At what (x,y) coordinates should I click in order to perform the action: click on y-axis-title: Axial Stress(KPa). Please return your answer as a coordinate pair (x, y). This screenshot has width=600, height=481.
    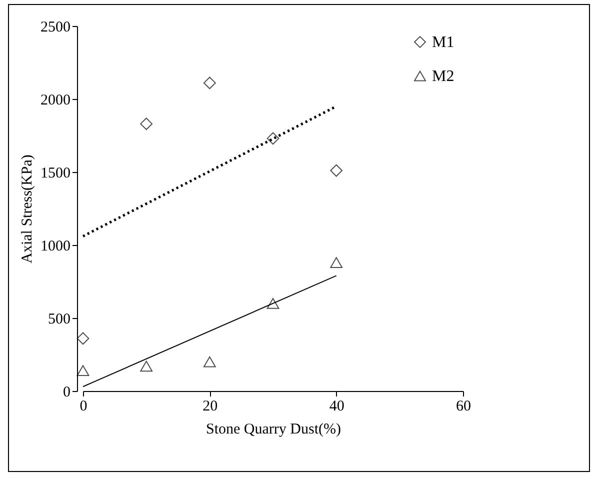
    Looking at the image, I should click on (28, 209).